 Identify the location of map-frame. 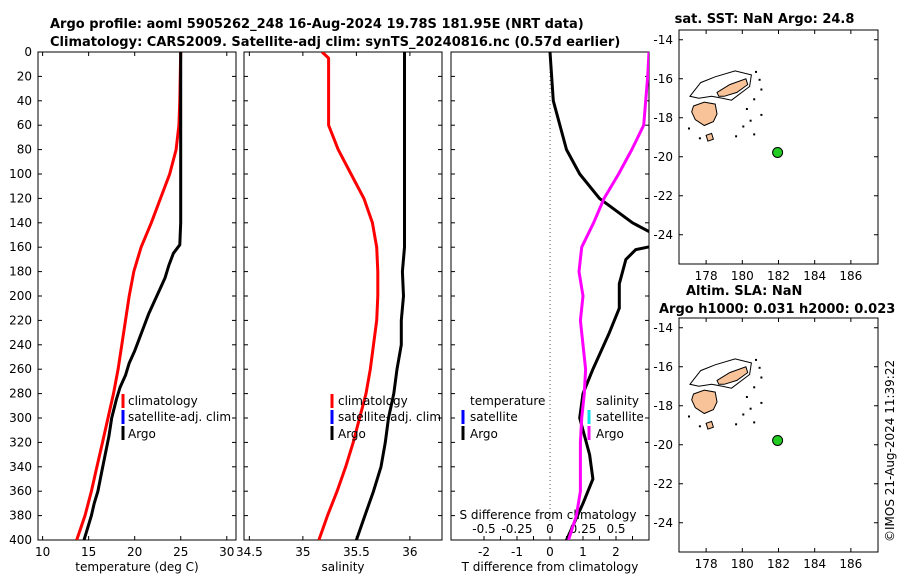
(778, 435).